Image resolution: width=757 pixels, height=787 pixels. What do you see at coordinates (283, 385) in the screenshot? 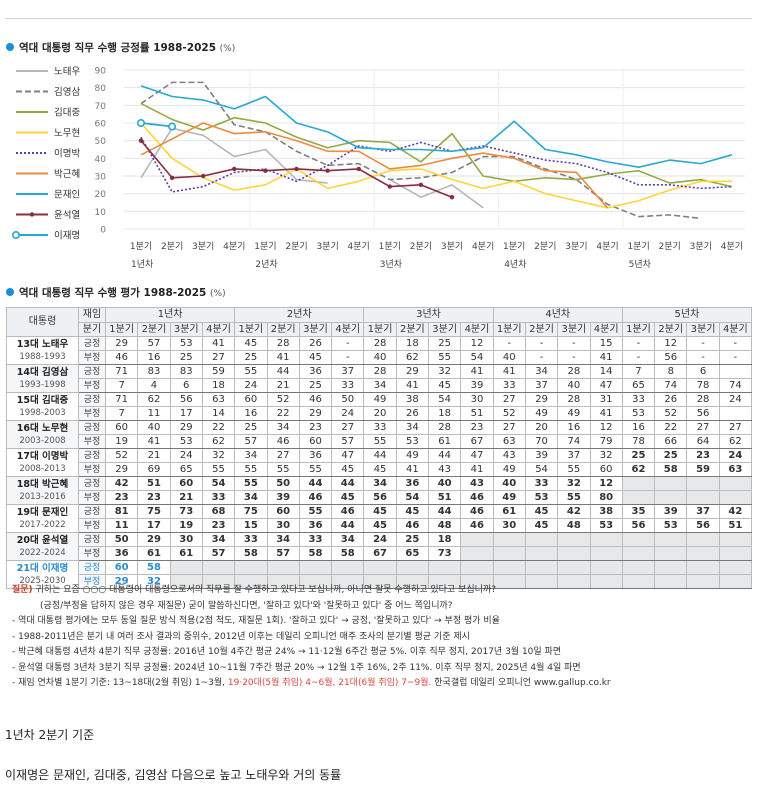
I see `negative-value: 21` at bounding box center [283, 385].